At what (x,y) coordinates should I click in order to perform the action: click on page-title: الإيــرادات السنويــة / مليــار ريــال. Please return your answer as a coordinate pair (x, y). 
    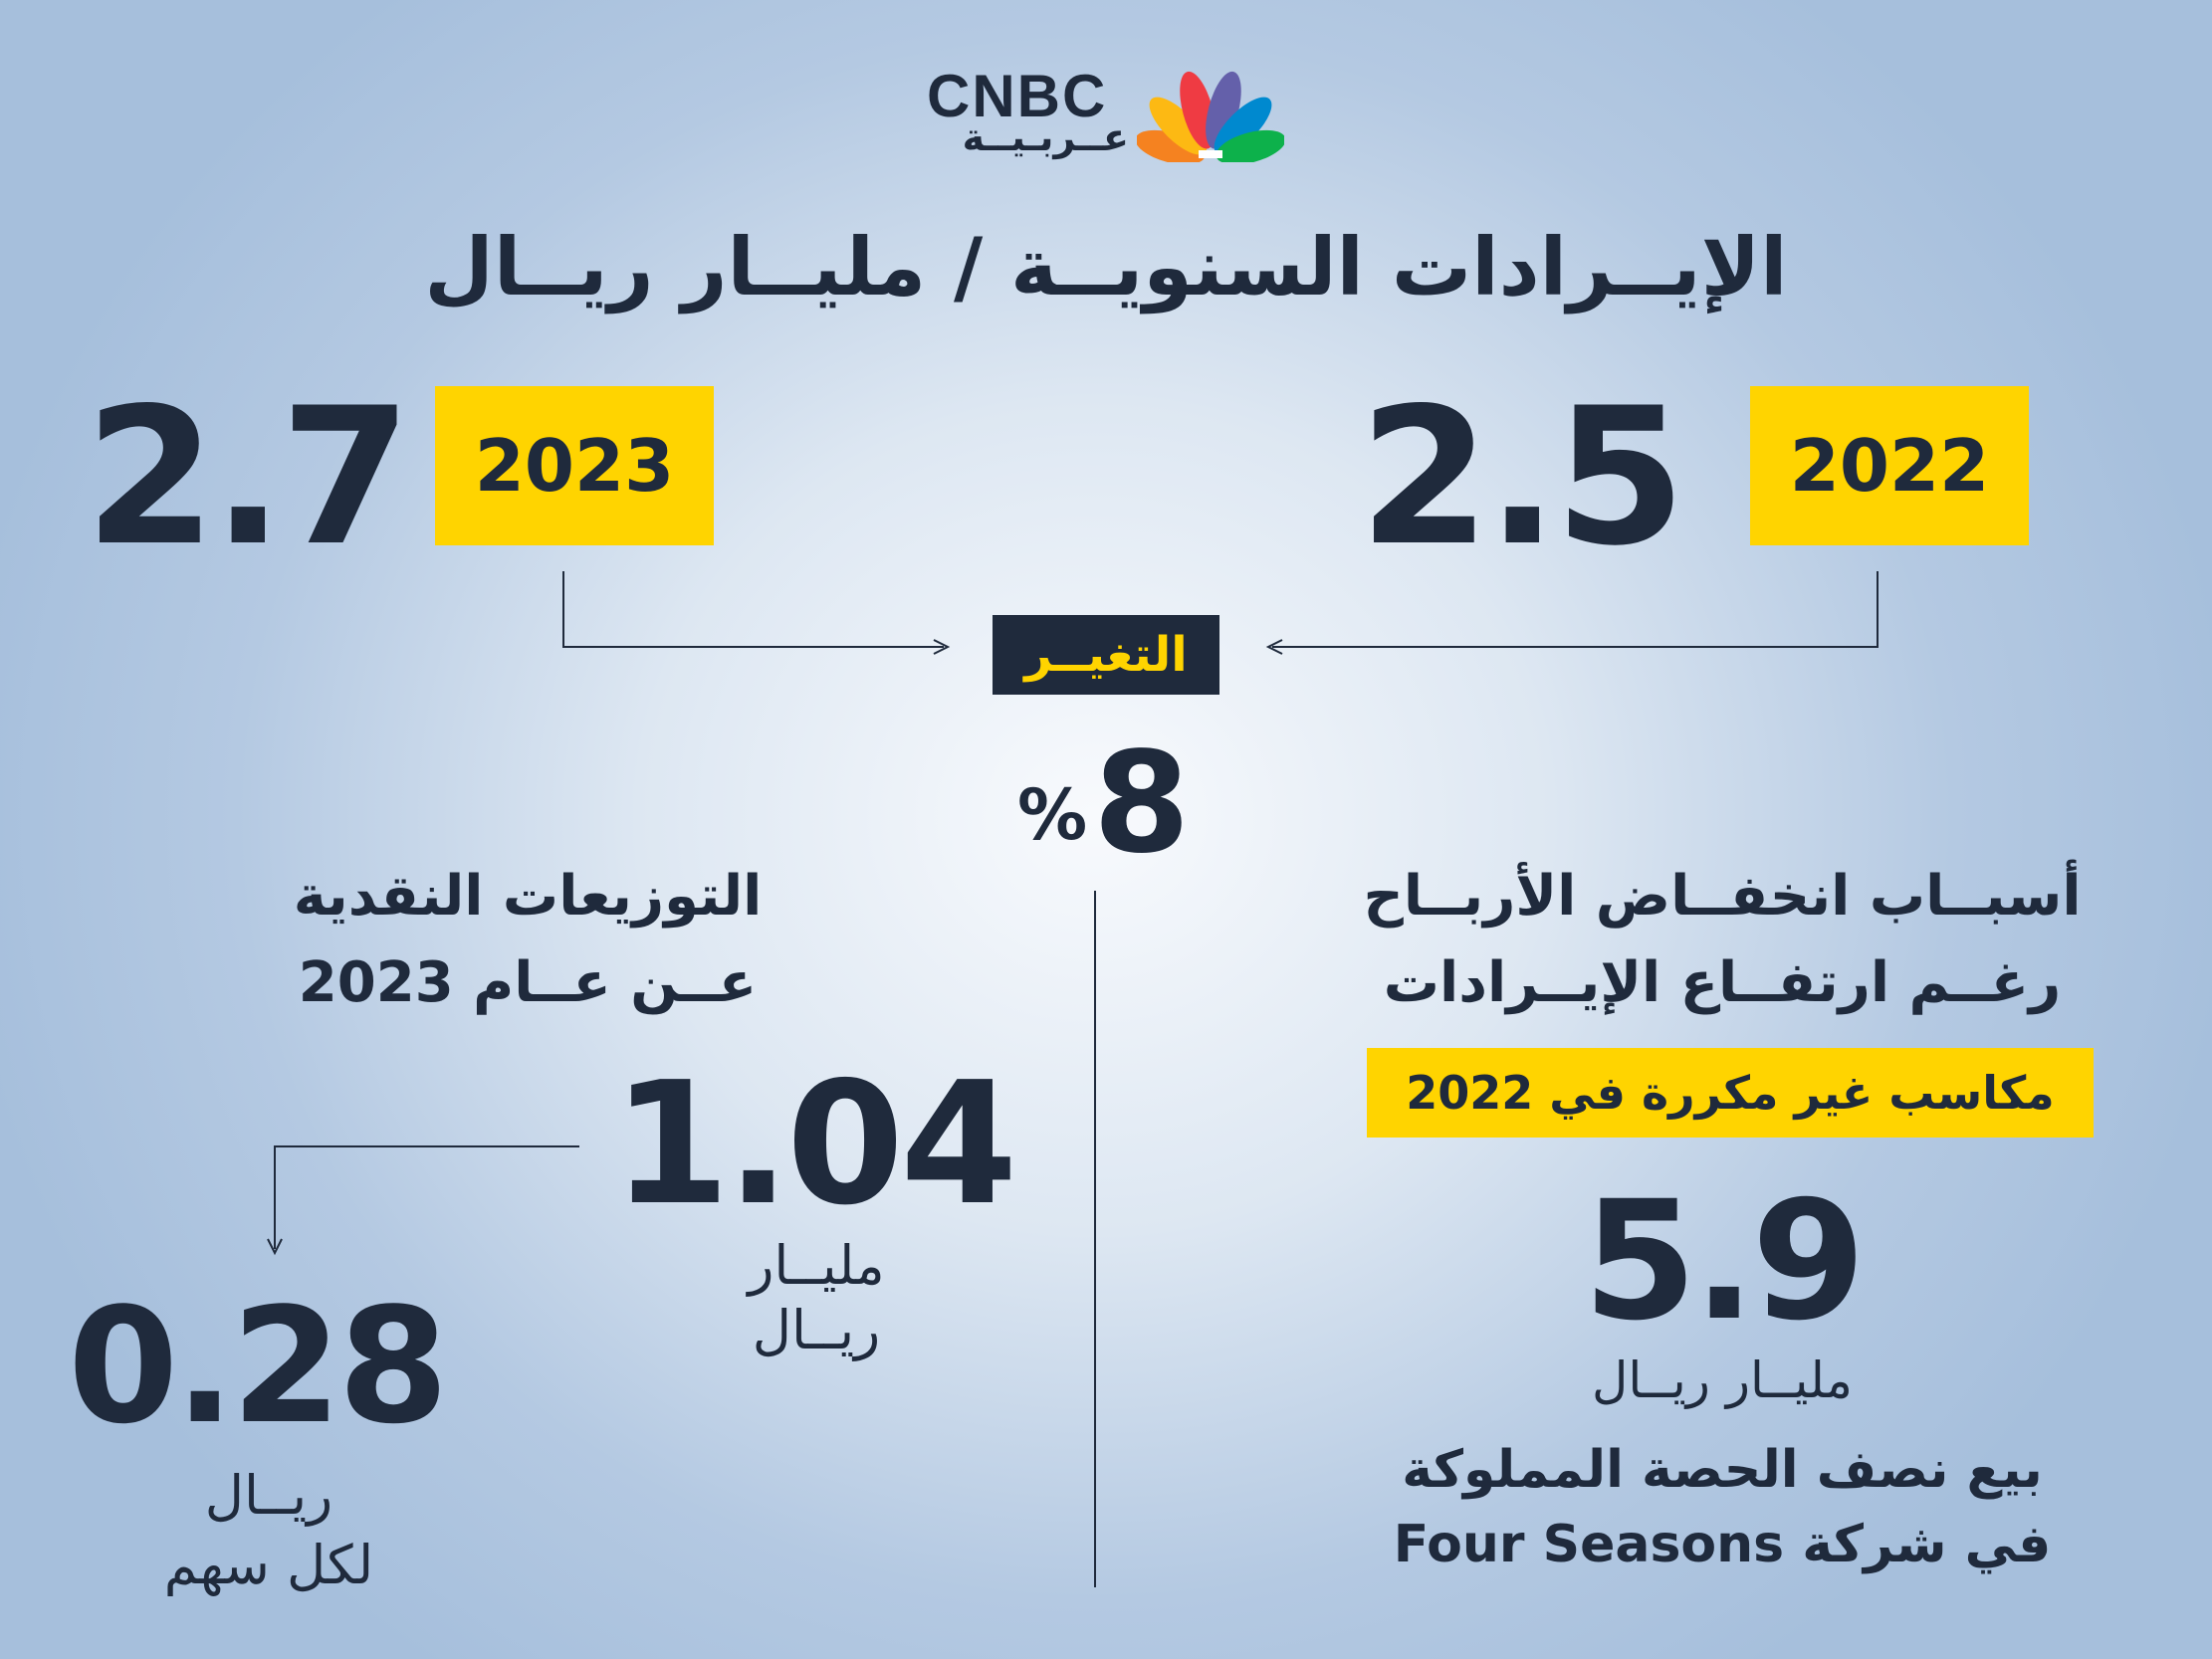
    Looking at the image, I should click on (1106, 267).